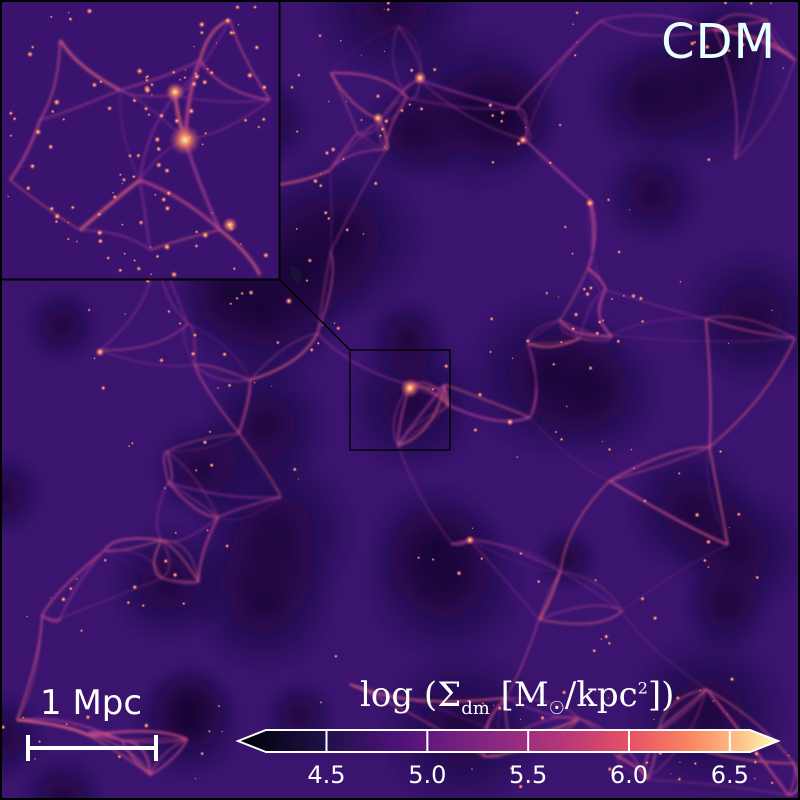 The width and height of the screenshot is (800, 800). What do you see at coordinates (92, 748) in the screenshot?
I see `scale-bar` at bounding box center [92, 748].